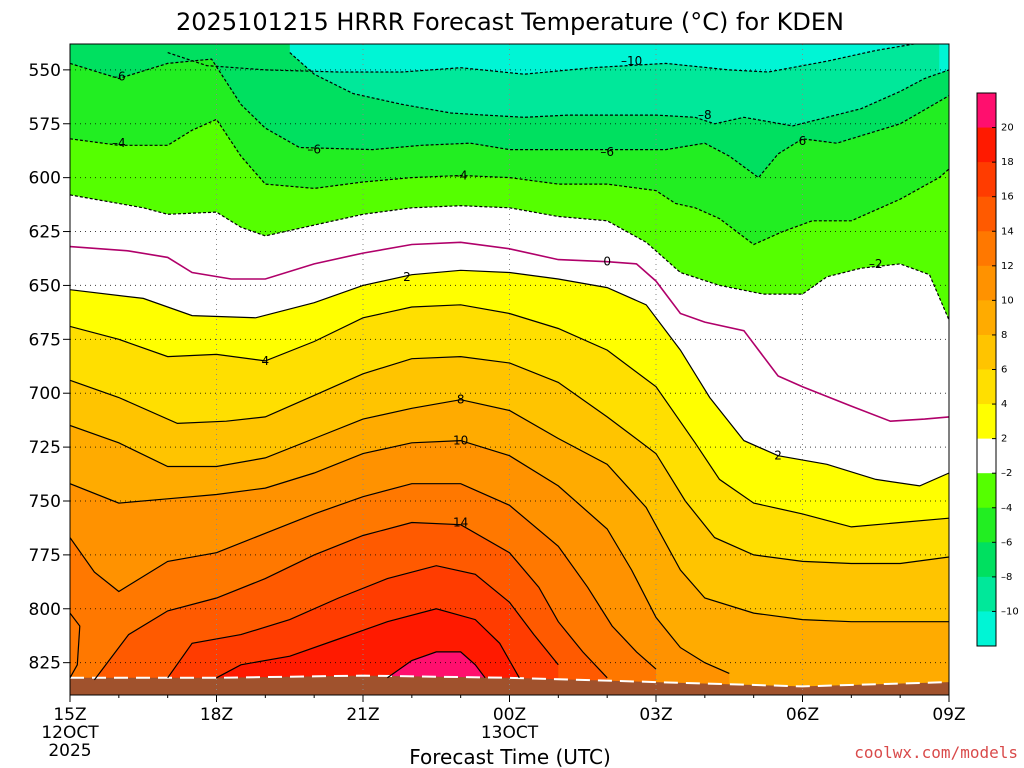 The image size is (1024, 768). I want to click on y-tick-label: 825, so click(45, 664).